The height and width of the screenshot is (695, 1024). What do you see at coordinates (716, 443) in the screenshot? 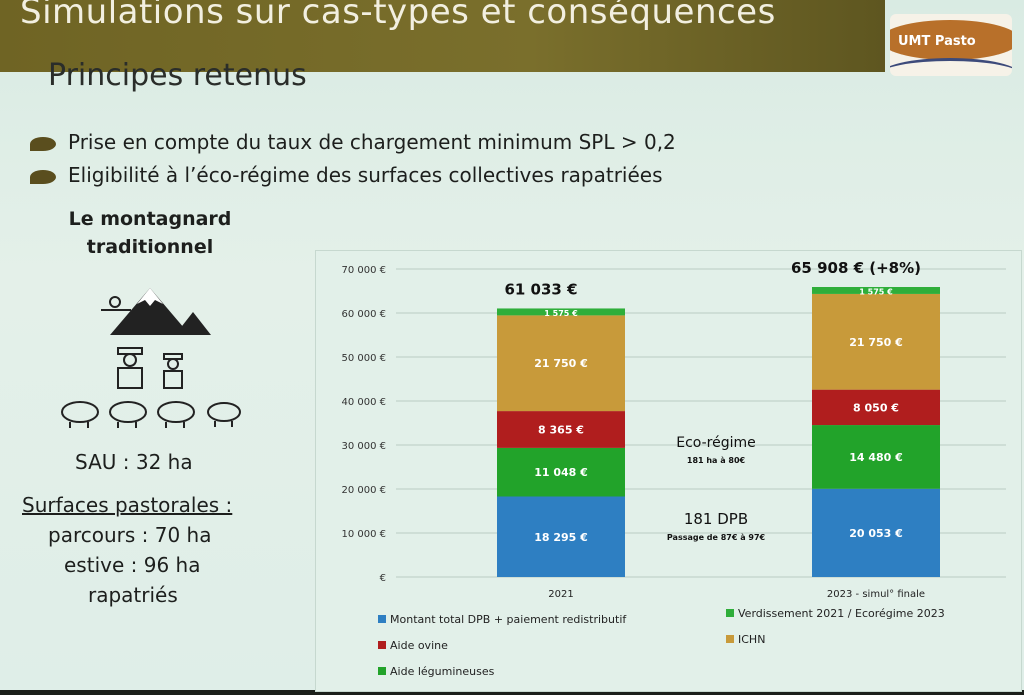
I see `annotation-title: Eco-régime` at bounding box center [716, 443].